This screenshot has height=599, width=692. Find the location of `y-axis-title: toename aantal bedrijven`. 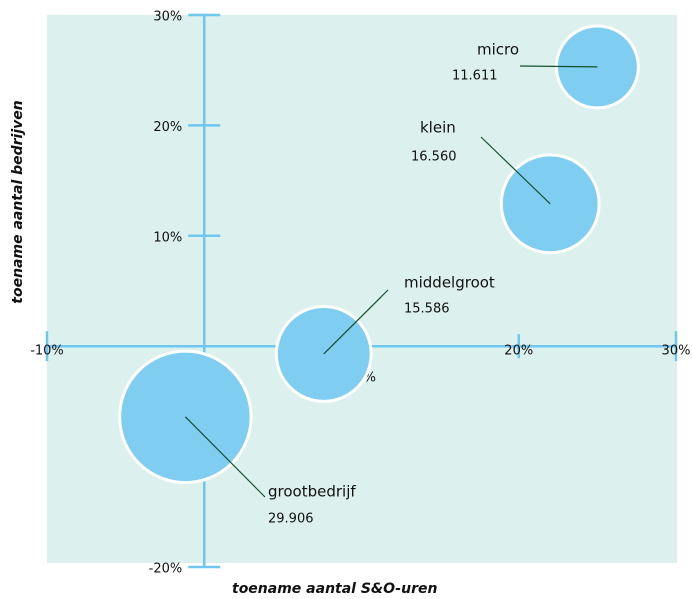

y-axis-title: toename aantal bedrijven is located at coordinates (18, 202).